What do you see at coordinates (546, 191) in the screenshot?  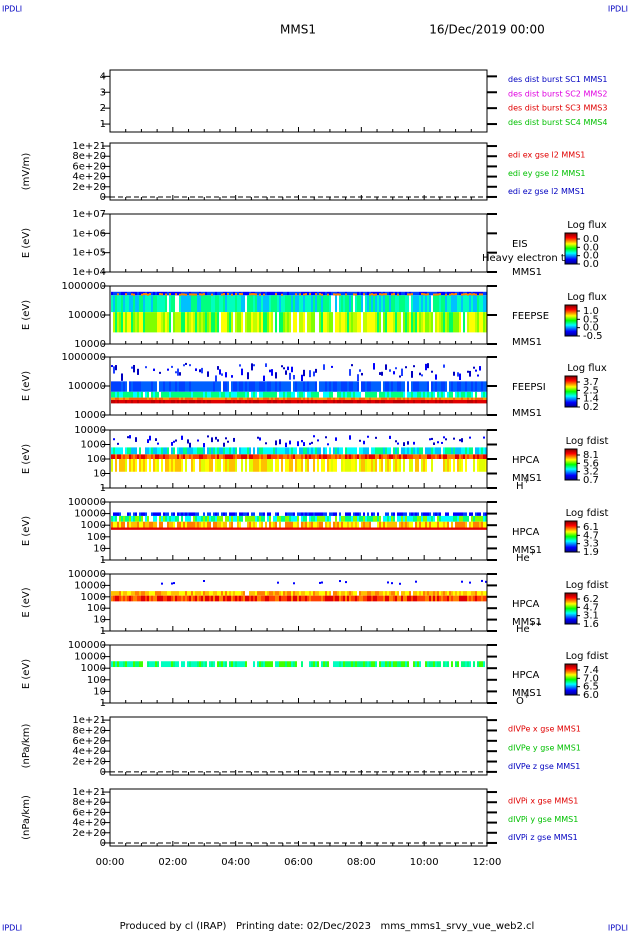 I see `legend-entry: edi ez gse l2 MMS1` at bounding box center [546, 191].